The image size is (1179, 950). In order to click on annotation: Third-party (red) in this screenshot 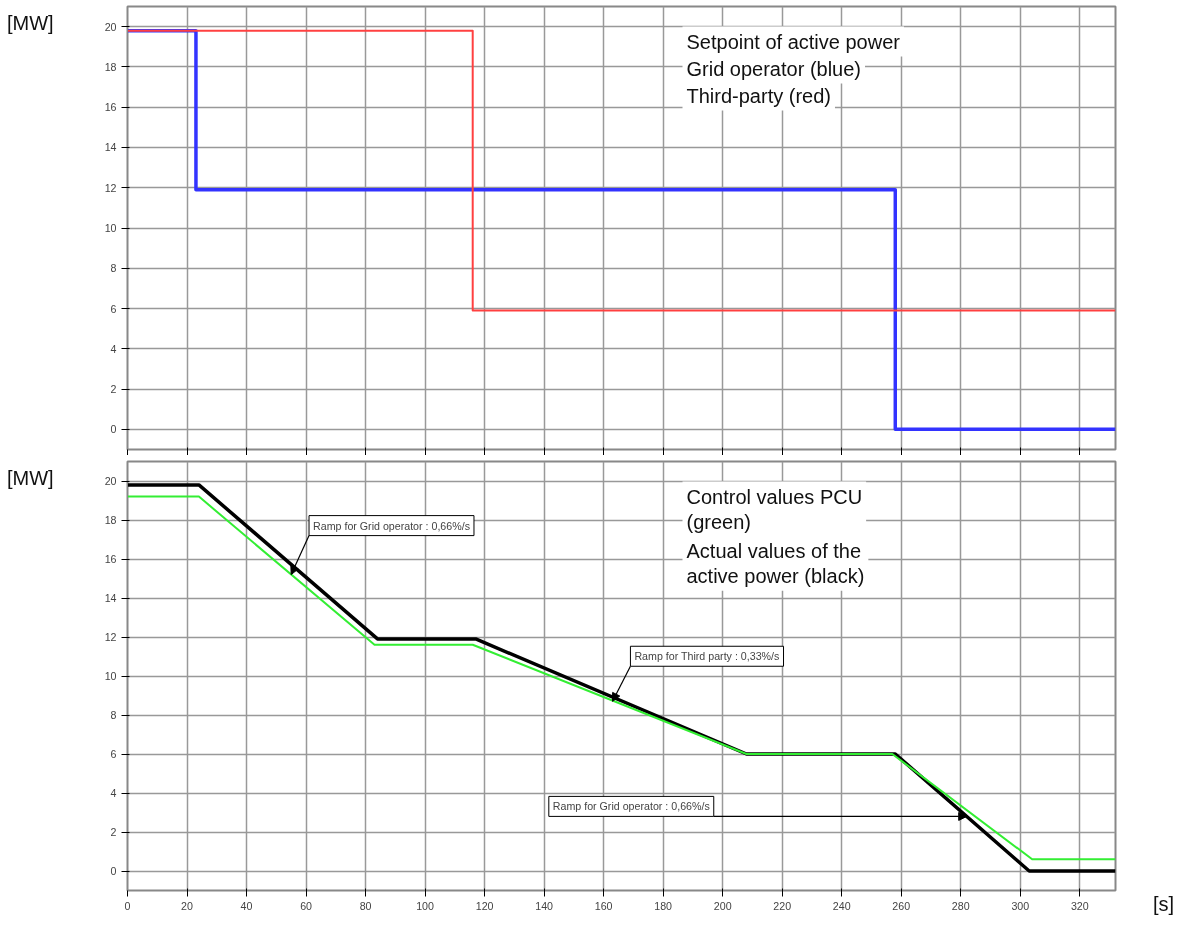, I will do `click(758, 95)`.